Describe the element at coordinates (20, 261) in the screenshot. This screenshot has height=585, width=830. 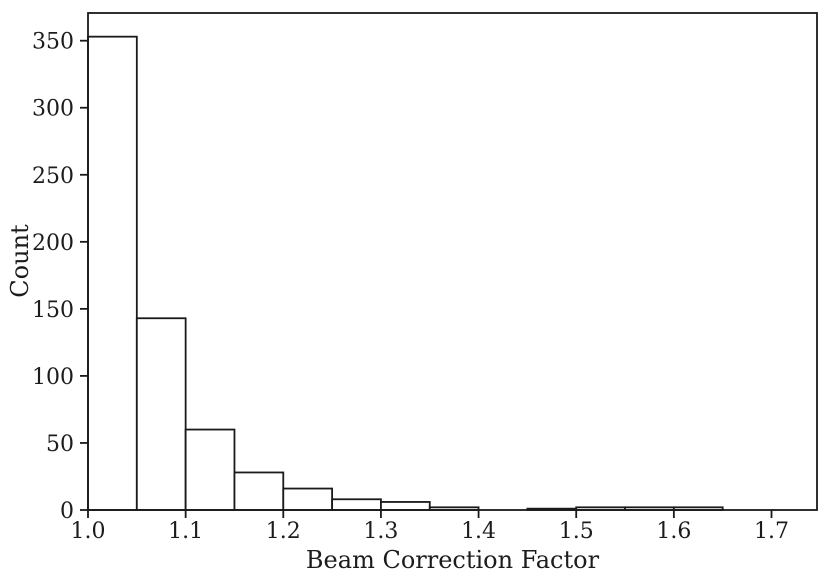
I see `y-axis-label: Count` at that location.